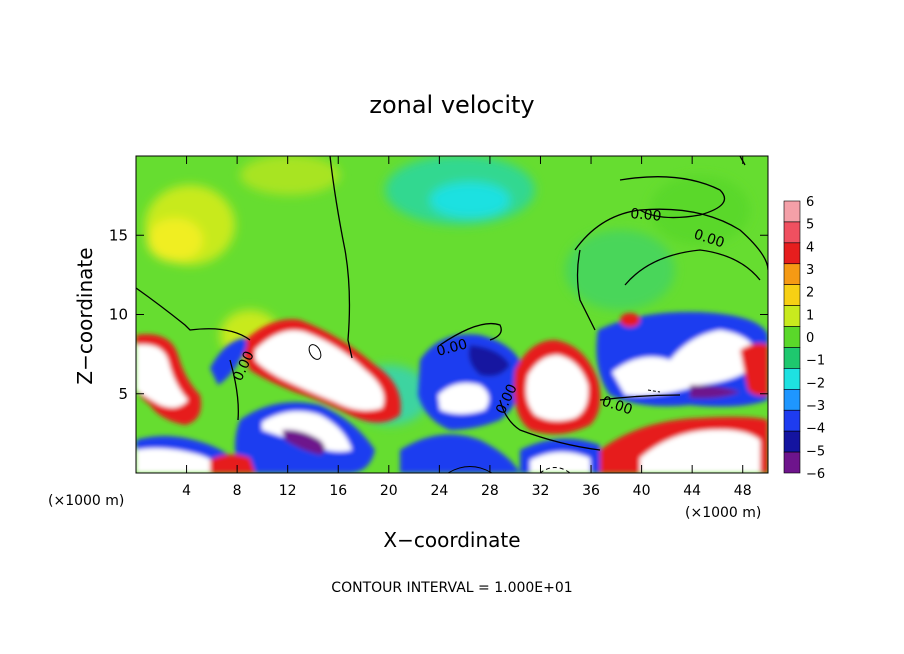 The width and height of the screenshot is (904, 654). Describe the element at coordinates (642, 491) in the screenshot. I see `x-tick-label: 40` at that location.